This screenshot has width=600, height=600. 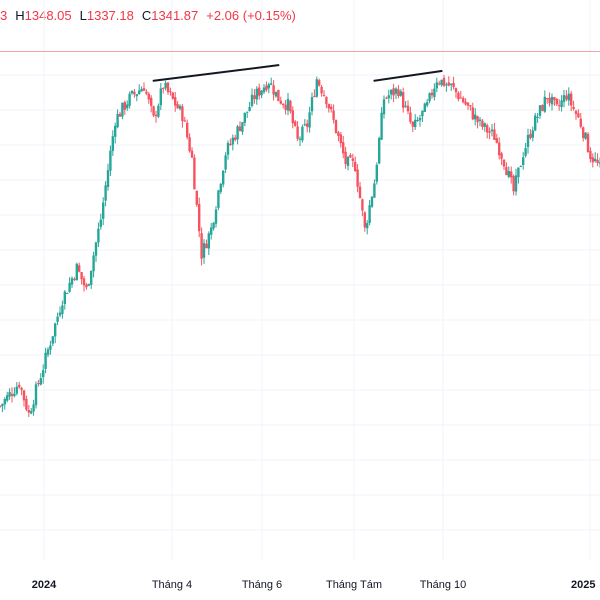 What do you see at coordinates (20, 15) in the screenshot?
I see `high-key: H` at bounding box center [20, 15].